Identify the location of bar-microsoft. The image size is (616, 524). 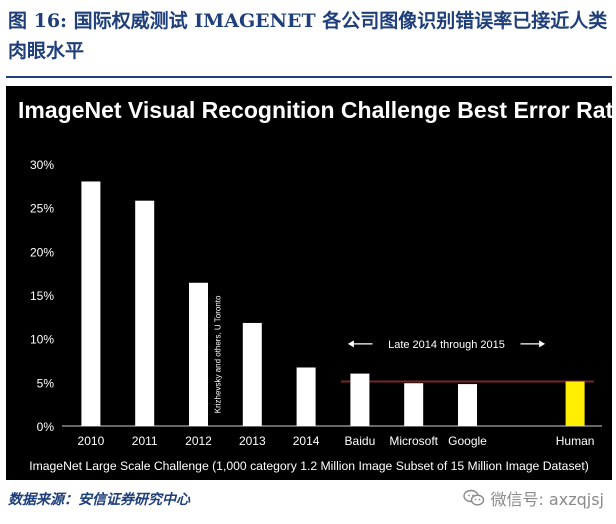
(414, 404).